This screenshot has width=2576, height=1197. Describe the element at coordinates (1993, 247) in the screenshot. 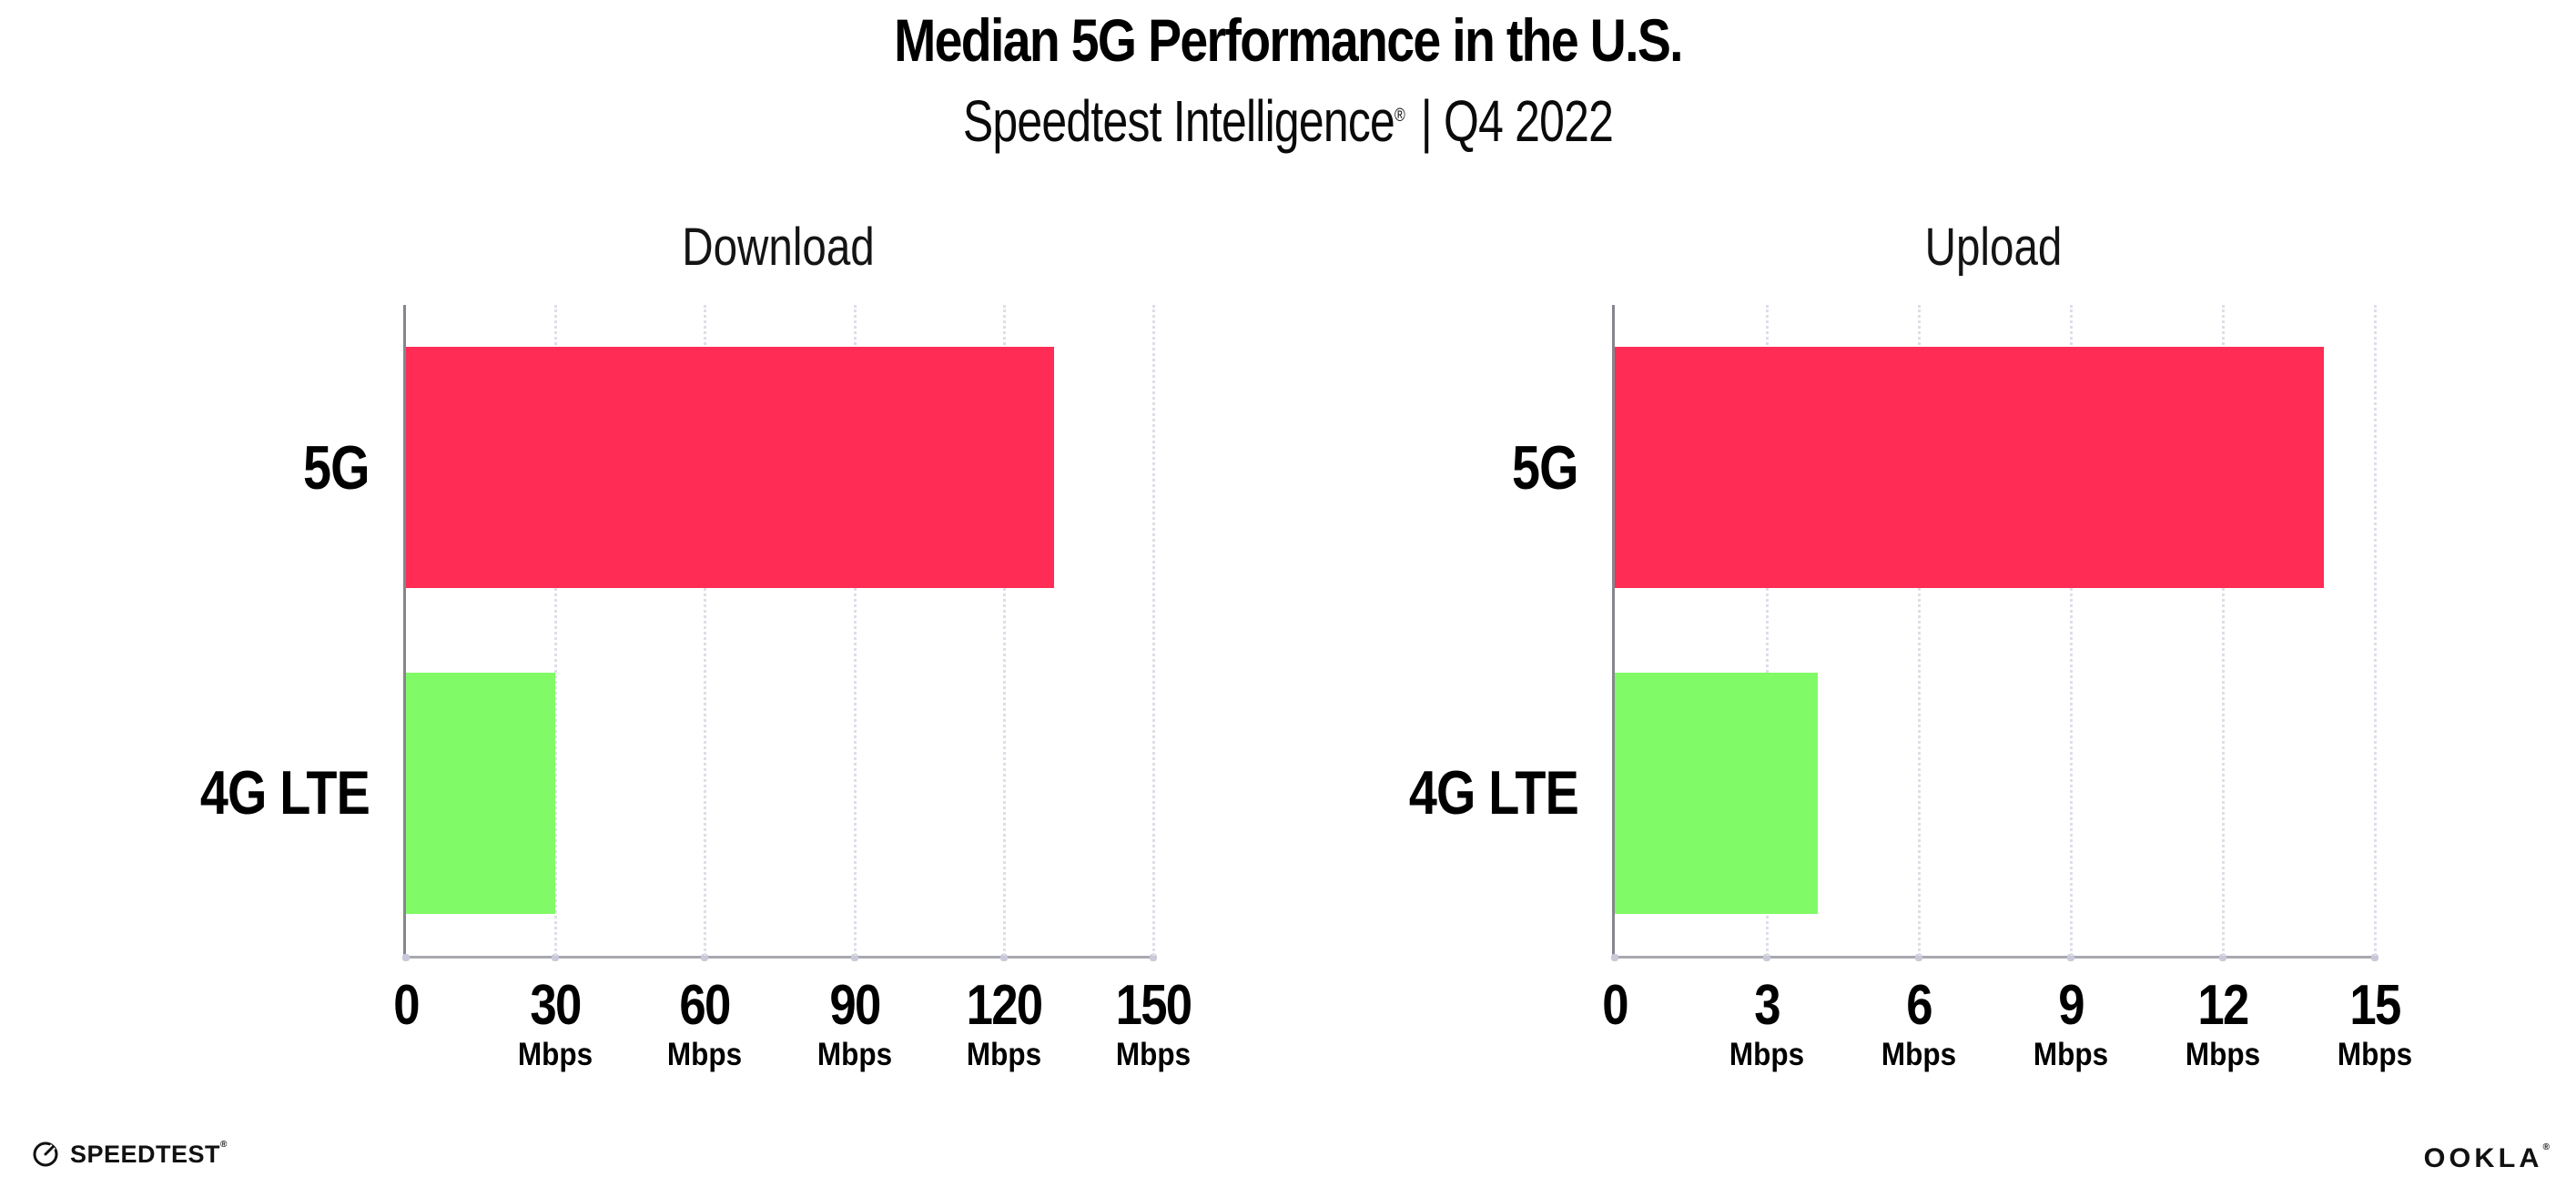

I see `upload-panel-title: Upload` at that location.